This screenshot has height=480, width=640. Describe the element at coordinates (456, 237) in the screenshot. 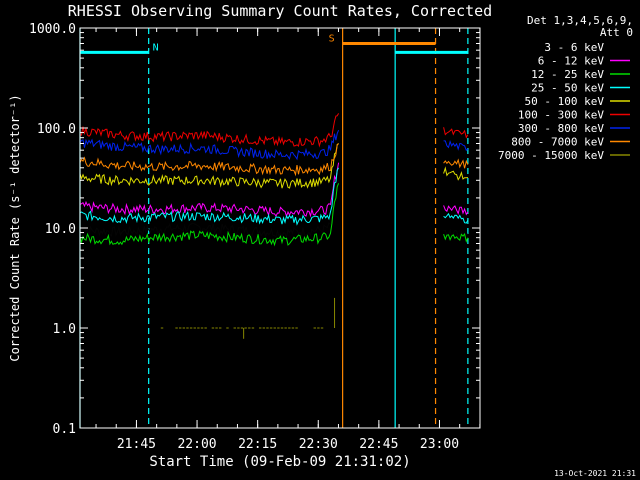

I see `late-series-12-25-kev` at that location.